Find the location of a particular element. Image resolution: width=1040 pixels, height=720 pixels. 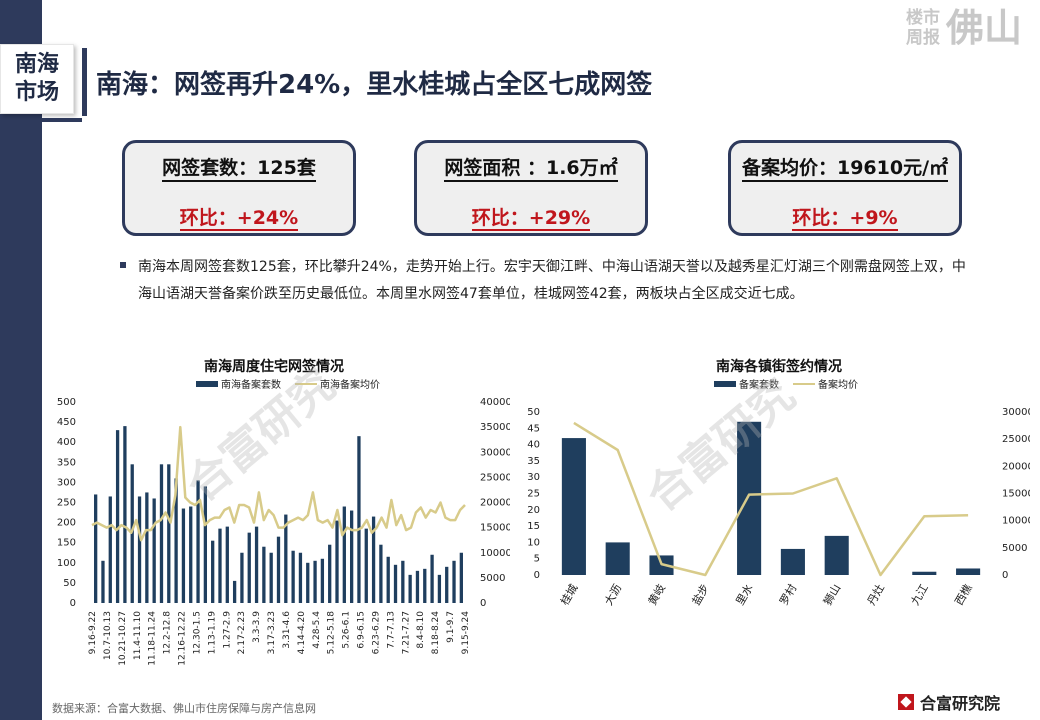

chart2-legend-line: 备案均价 is located at coordinates (838, 385).